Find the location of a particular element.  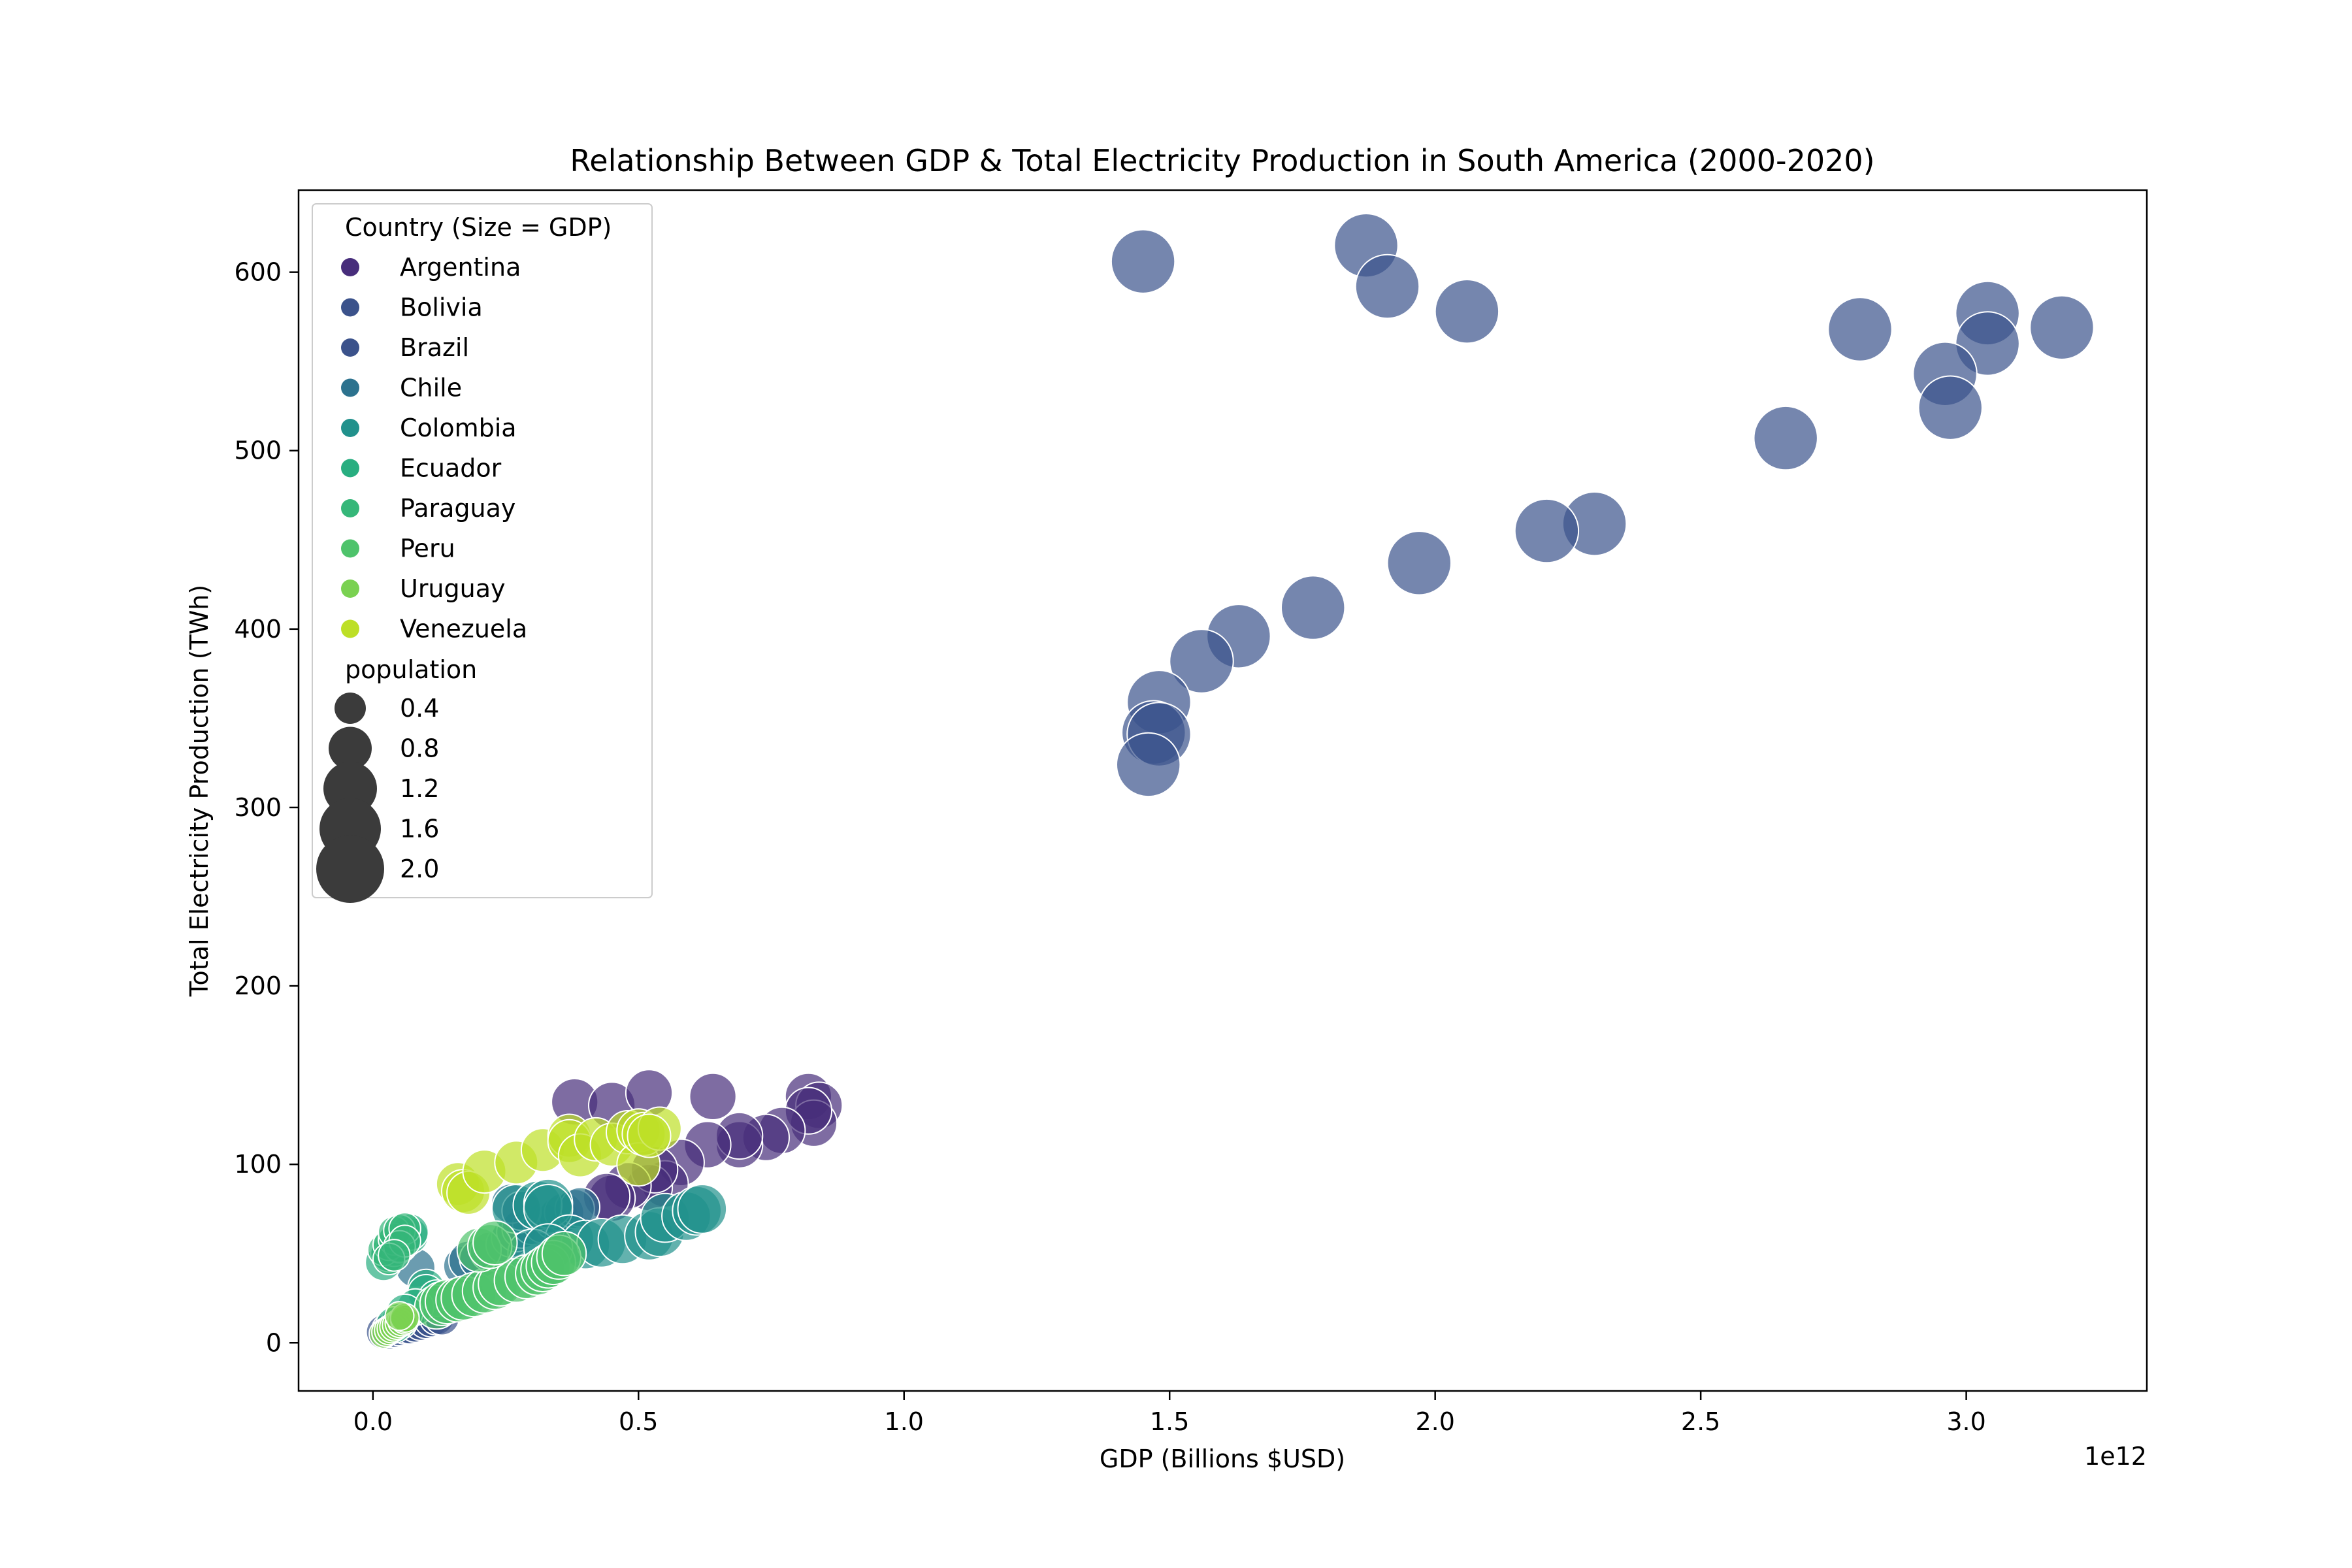

x-tick-label: 0.5 is located at coordinates (638, 1421).